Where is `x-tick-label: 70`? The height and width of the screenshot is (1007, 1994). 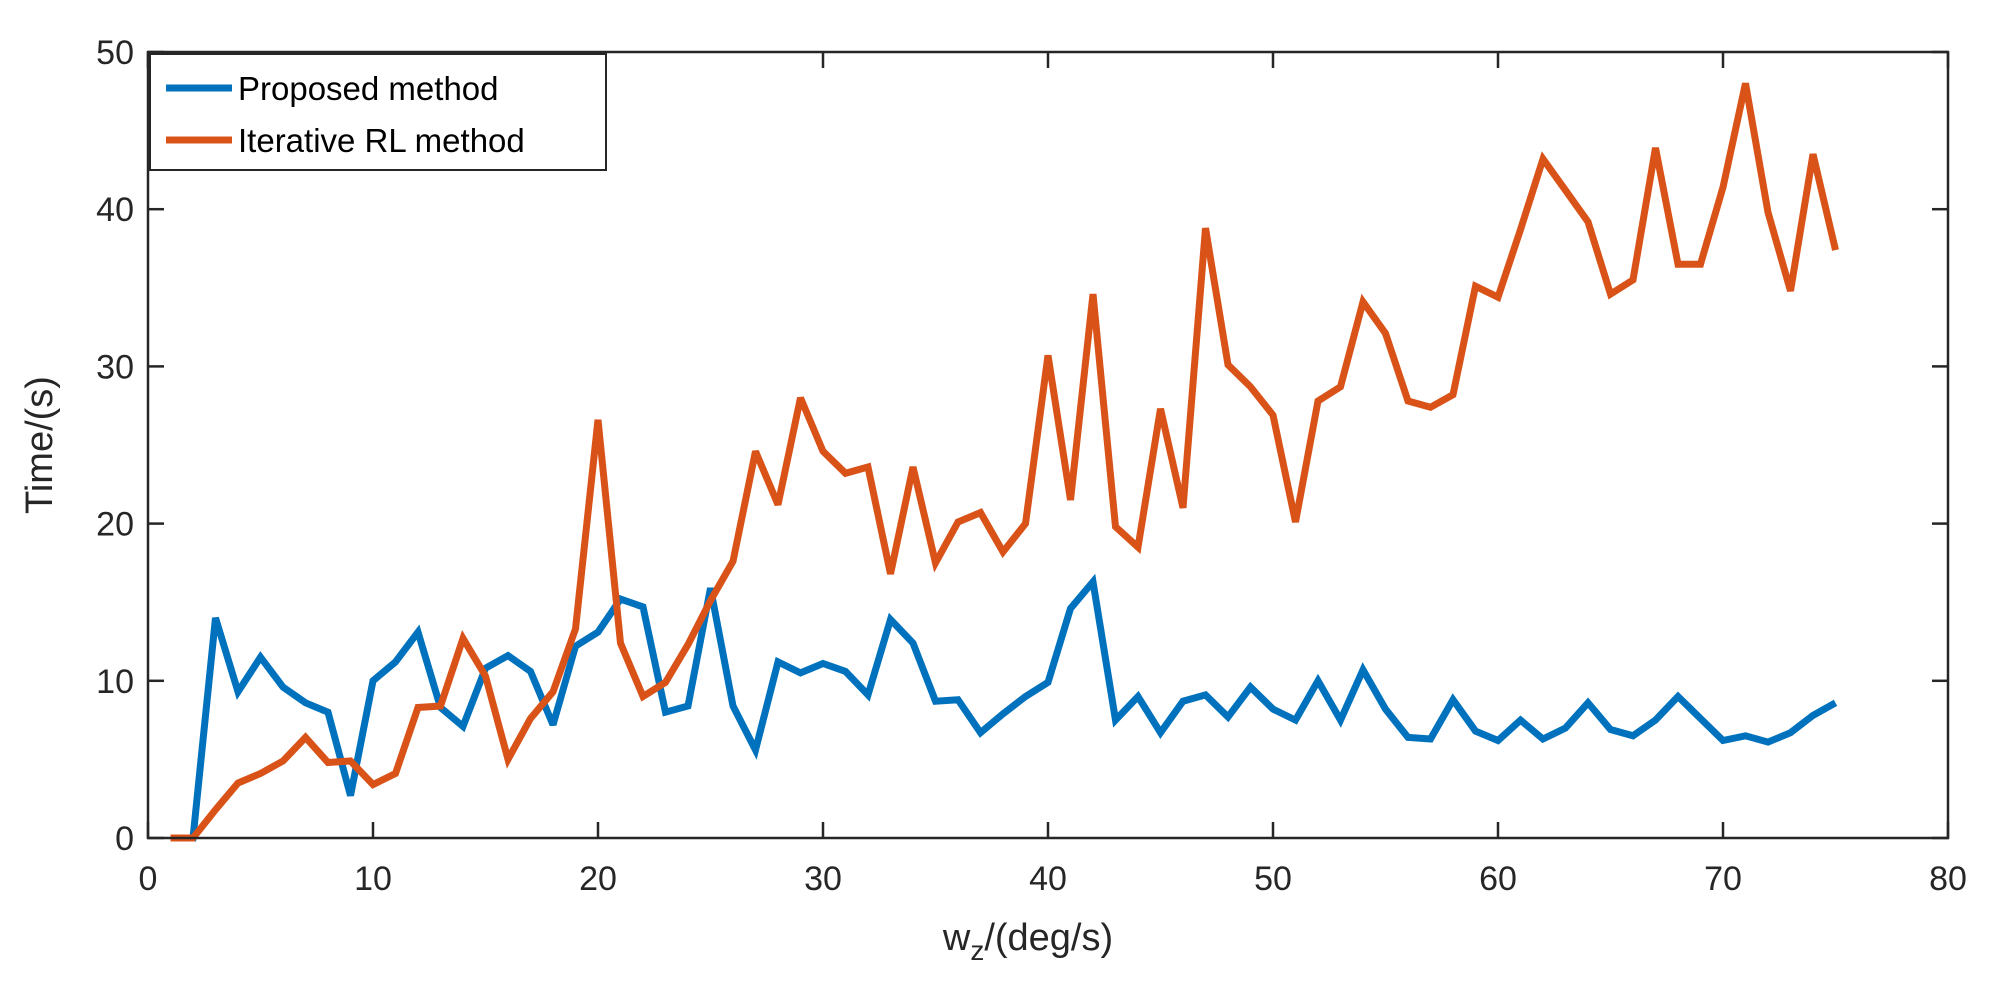 x-tick-label: 70 is located at coordinates (1723, 879).